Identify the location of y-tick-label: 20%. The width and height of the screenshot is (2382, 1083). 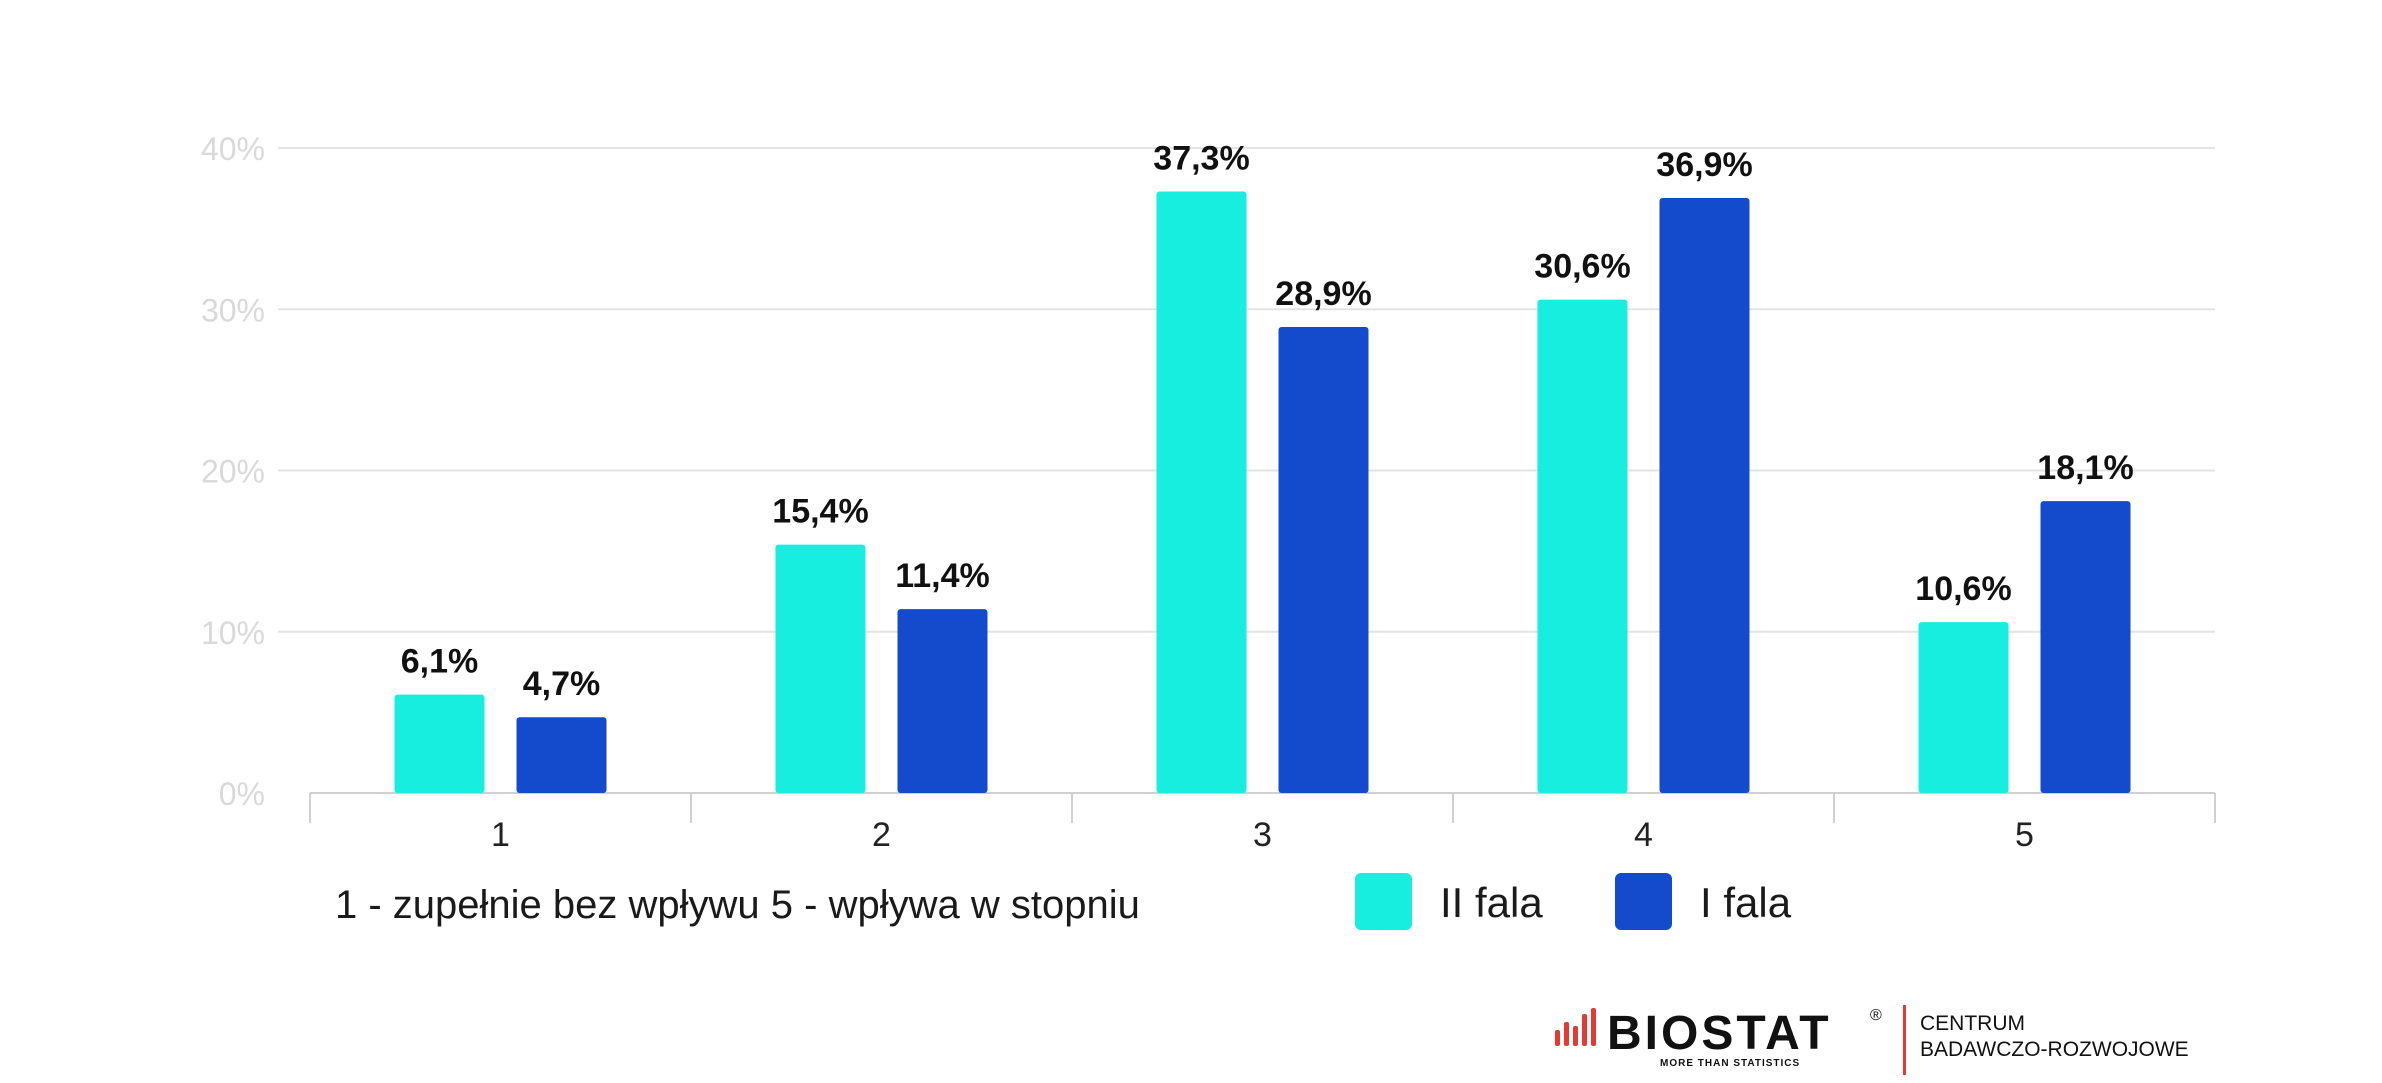
(233, 472).